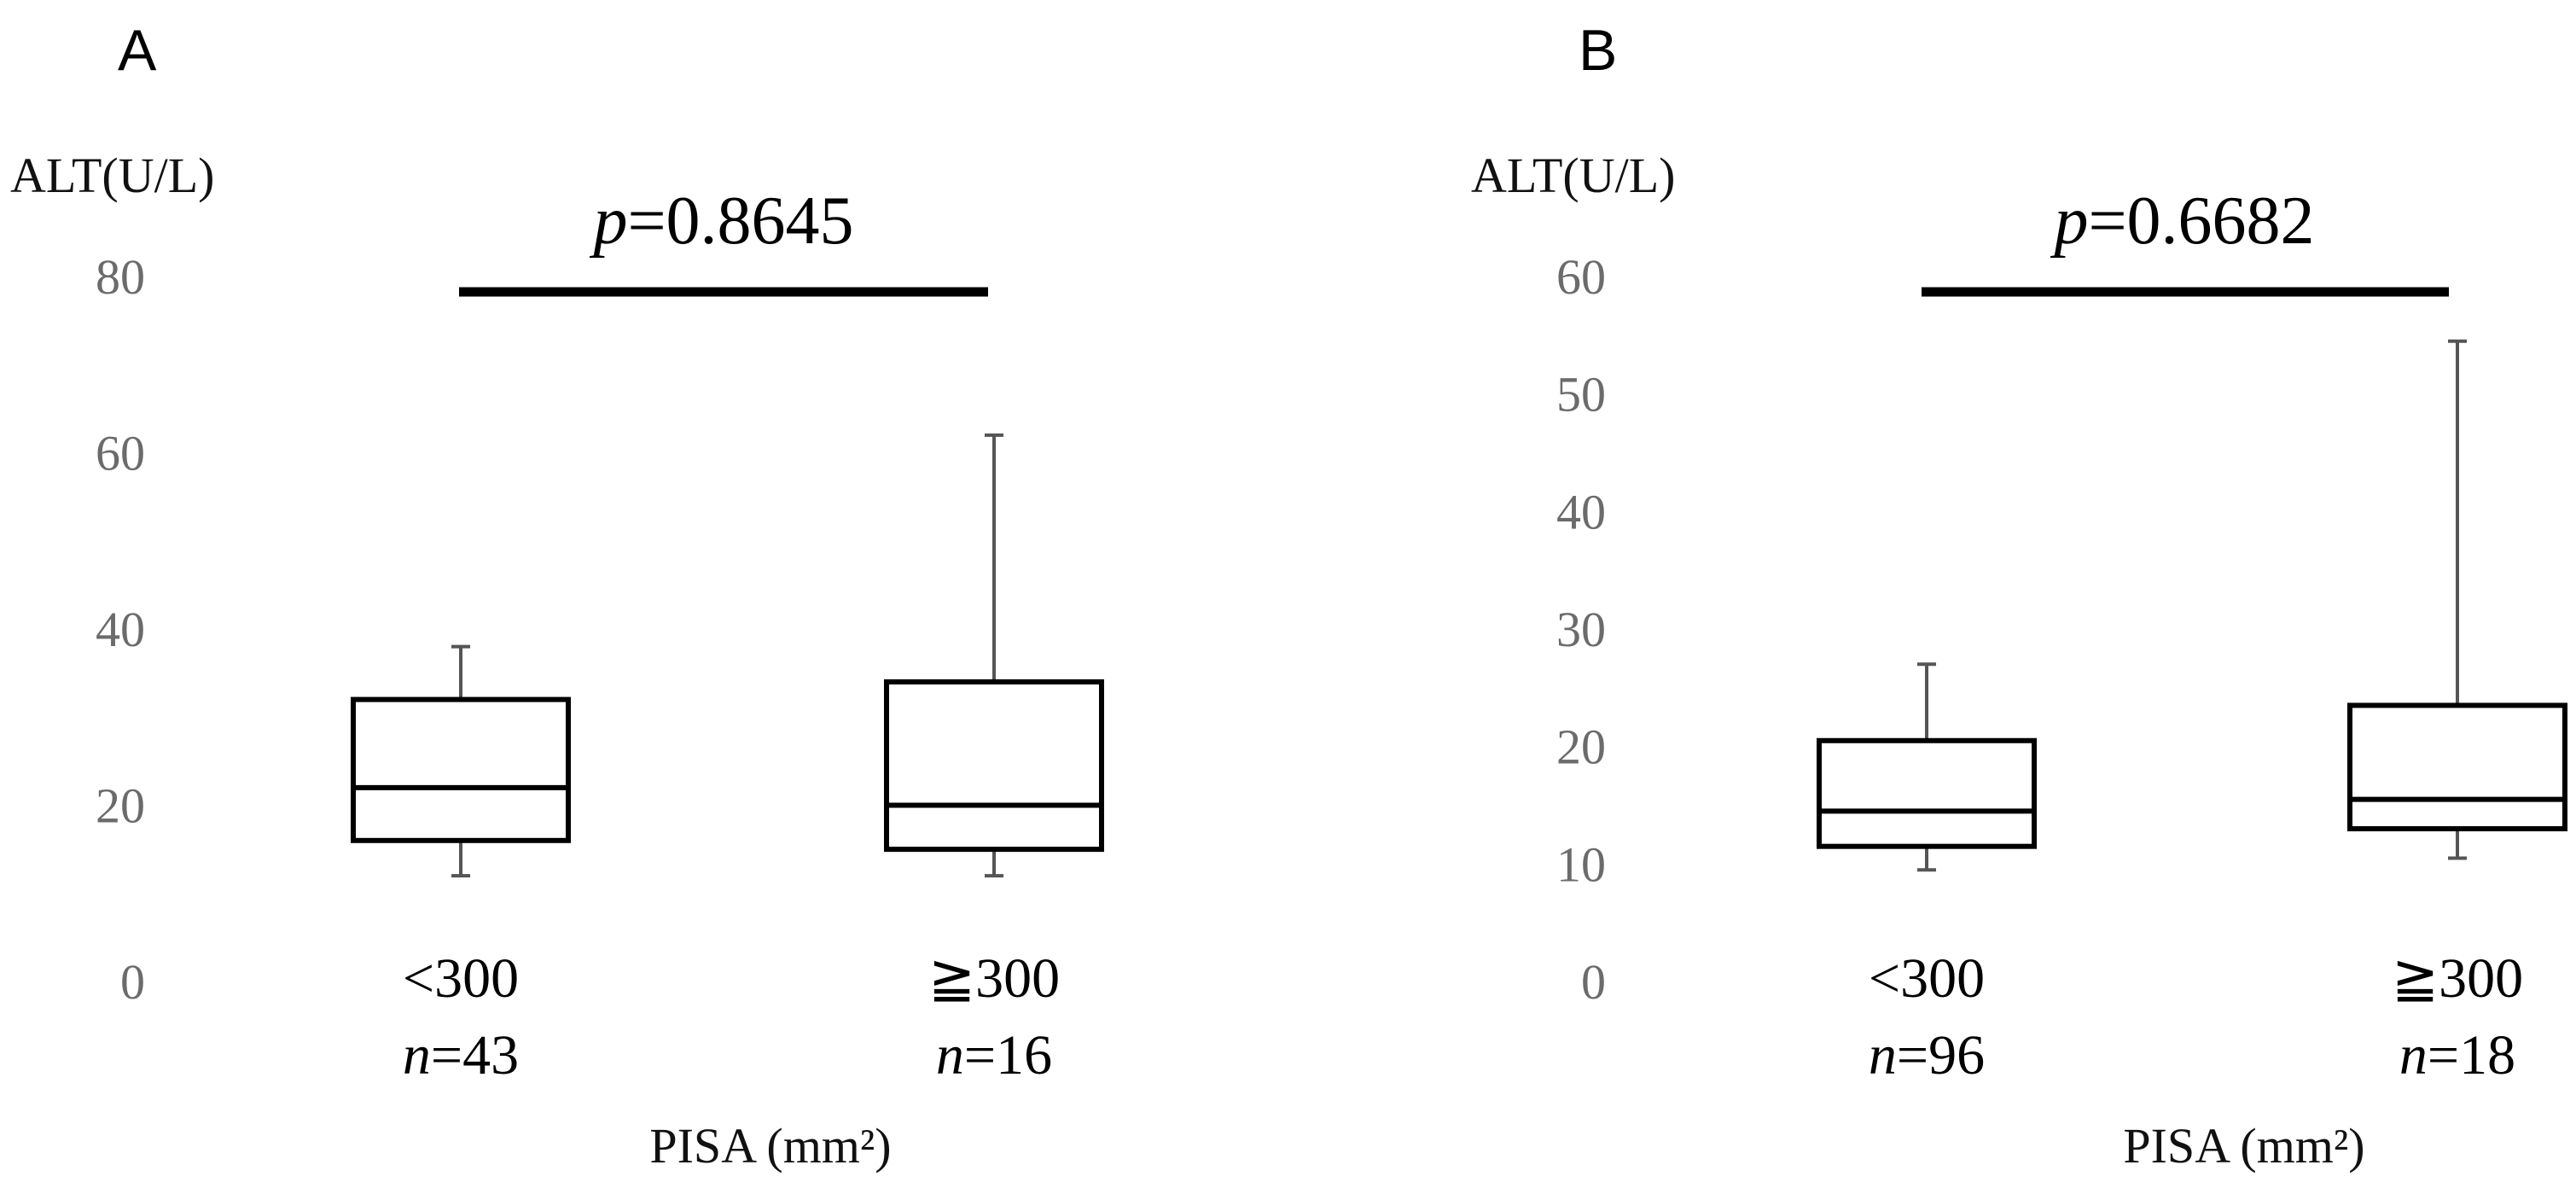  Describe the element at coordinates (1598, 50) in the screenshot. I see `panel-letter: B` at that location.